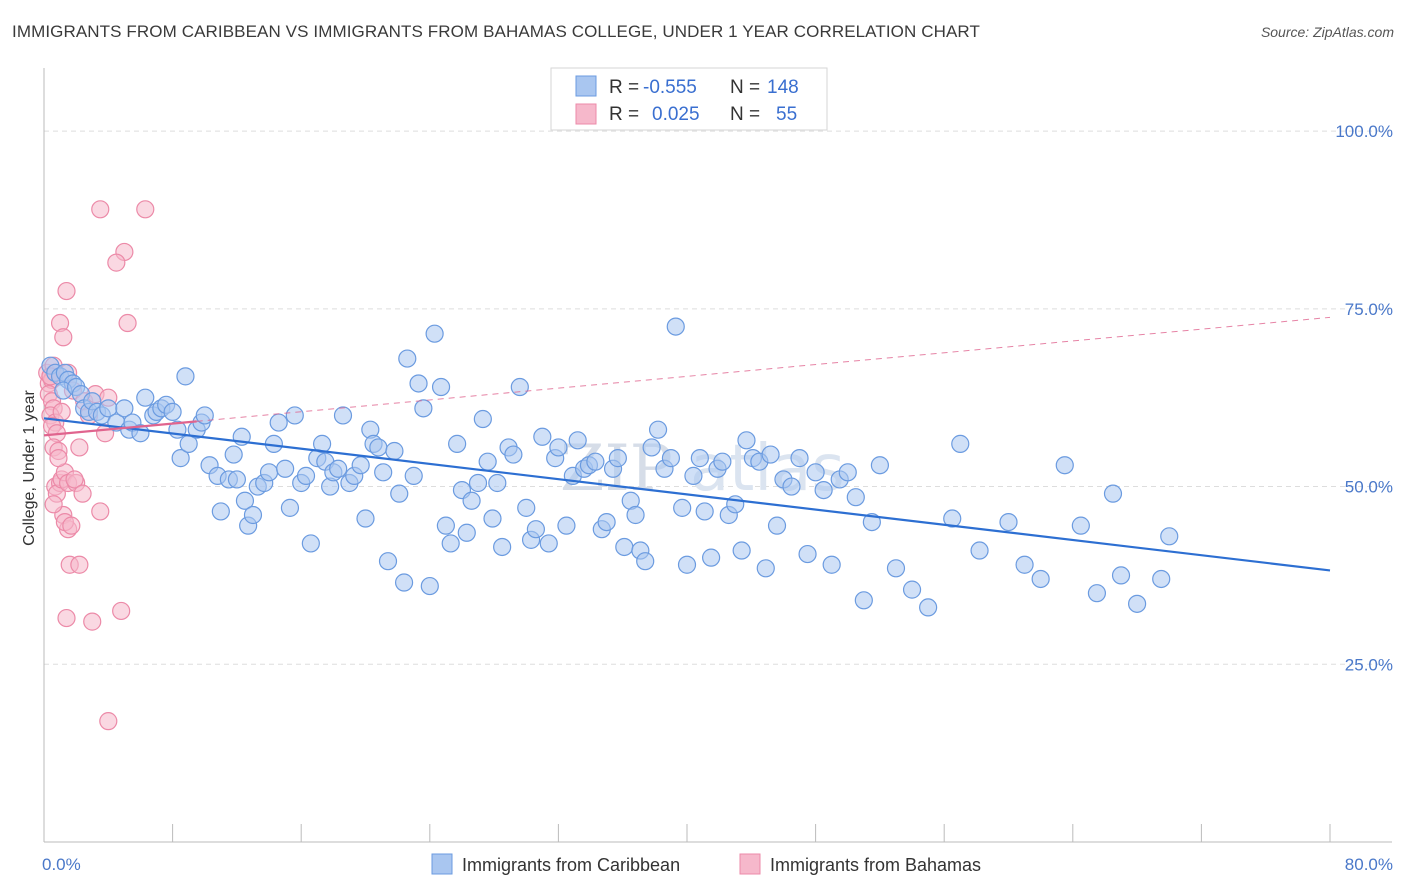  What do you see at coordinates (442, 864) in the screenshot?
I see `bottom-legend-swatch-caribbean` at bounding box center [442, 864].